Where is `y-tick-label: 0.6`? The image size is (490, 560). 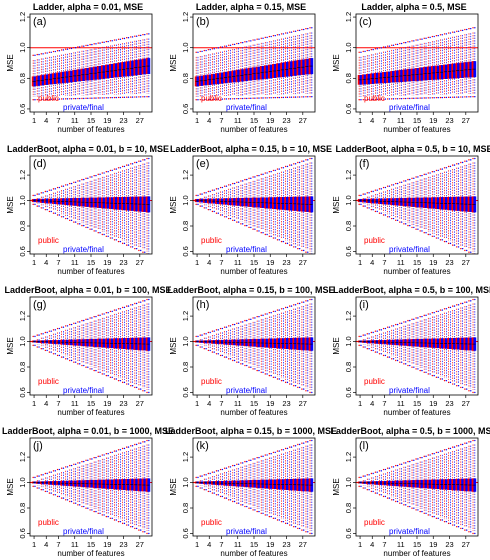
y-tick-label: 0.6 is located at coordinates (348, 392).